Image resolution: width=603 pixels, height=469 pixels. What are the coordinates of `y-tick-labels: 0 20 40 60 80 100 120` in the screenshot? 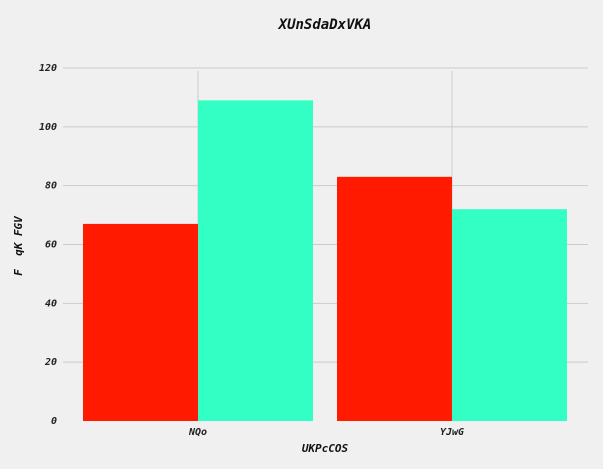 It's located at (48, 245).